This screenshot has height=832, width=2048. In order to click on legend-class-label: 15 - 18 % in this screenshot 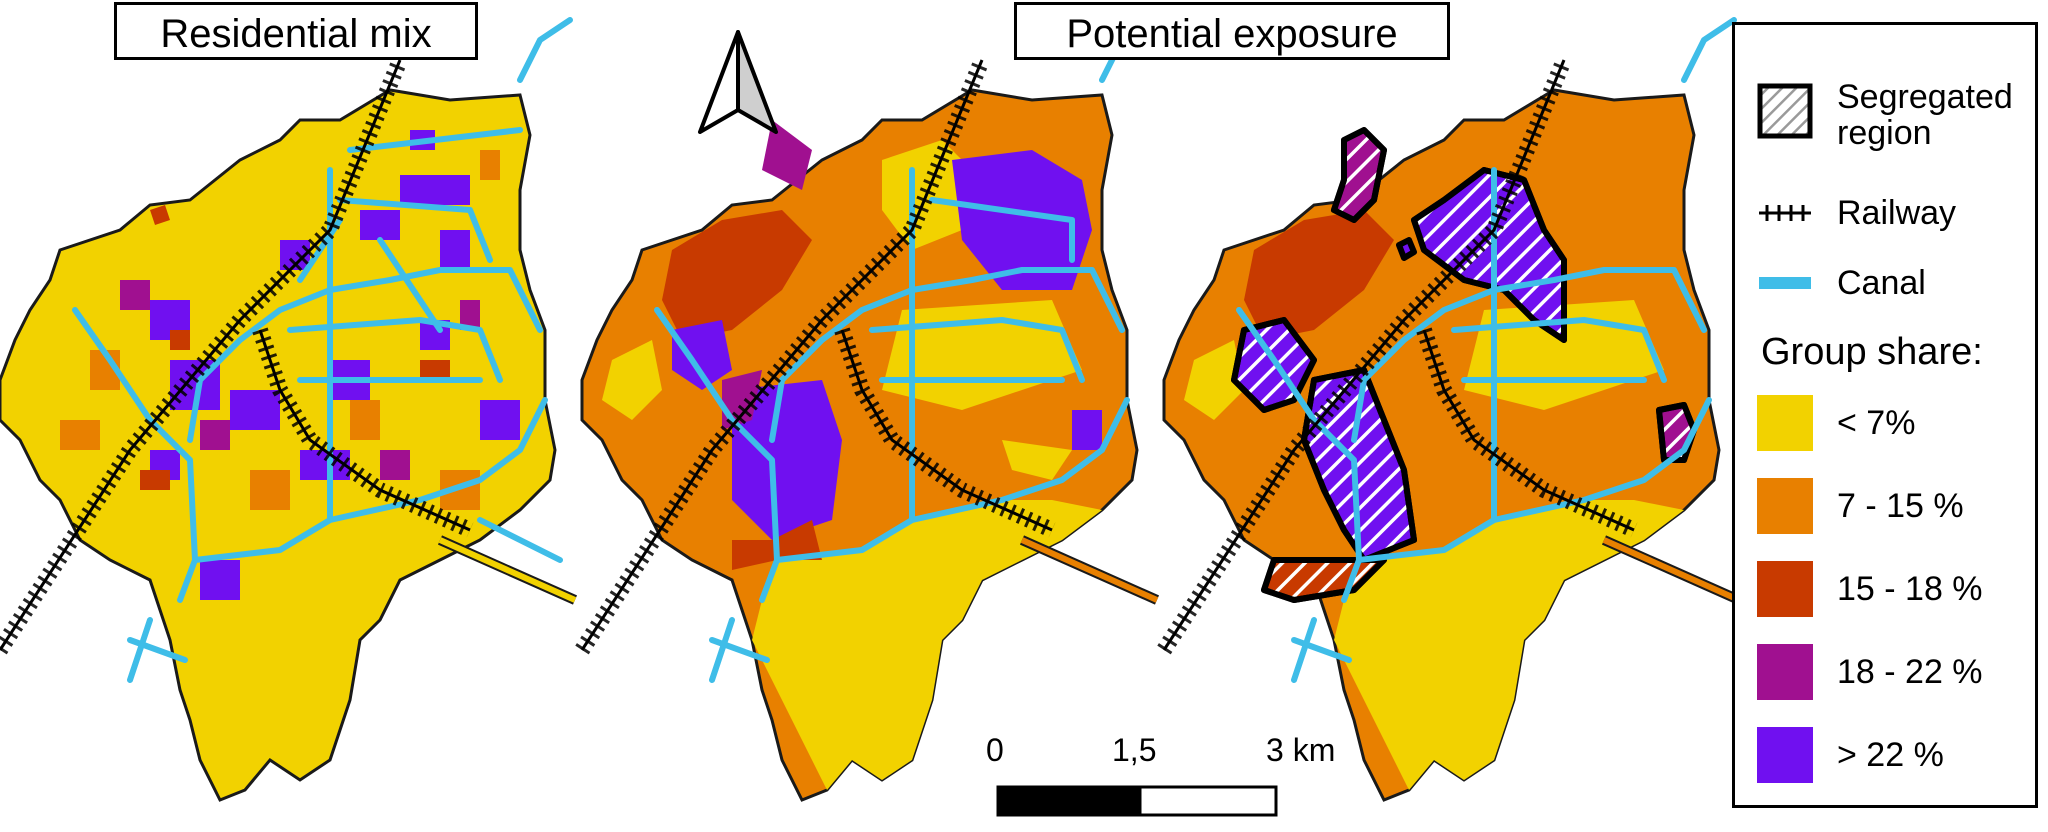, I will do `click(1910, 589)`.